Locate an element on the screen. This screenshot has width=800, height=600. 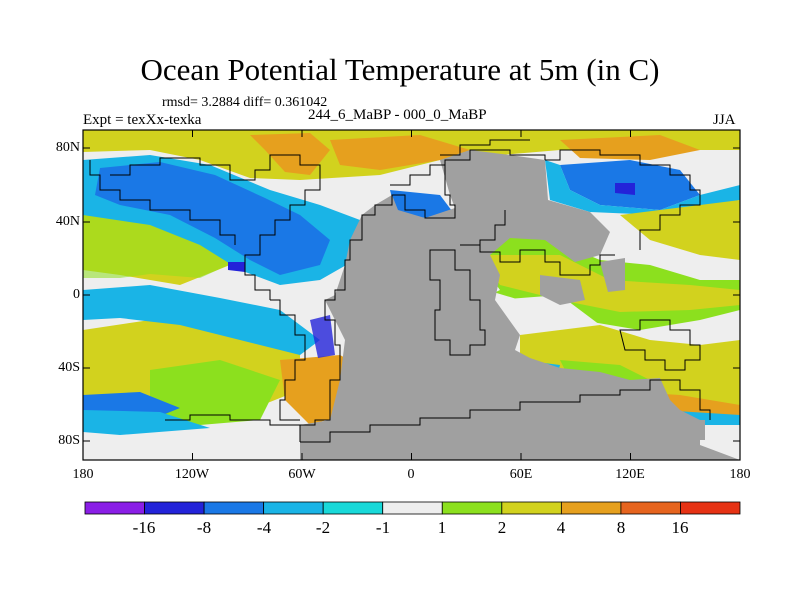
anomaly-region-orange-northeast is located at coordinates (630, 147).